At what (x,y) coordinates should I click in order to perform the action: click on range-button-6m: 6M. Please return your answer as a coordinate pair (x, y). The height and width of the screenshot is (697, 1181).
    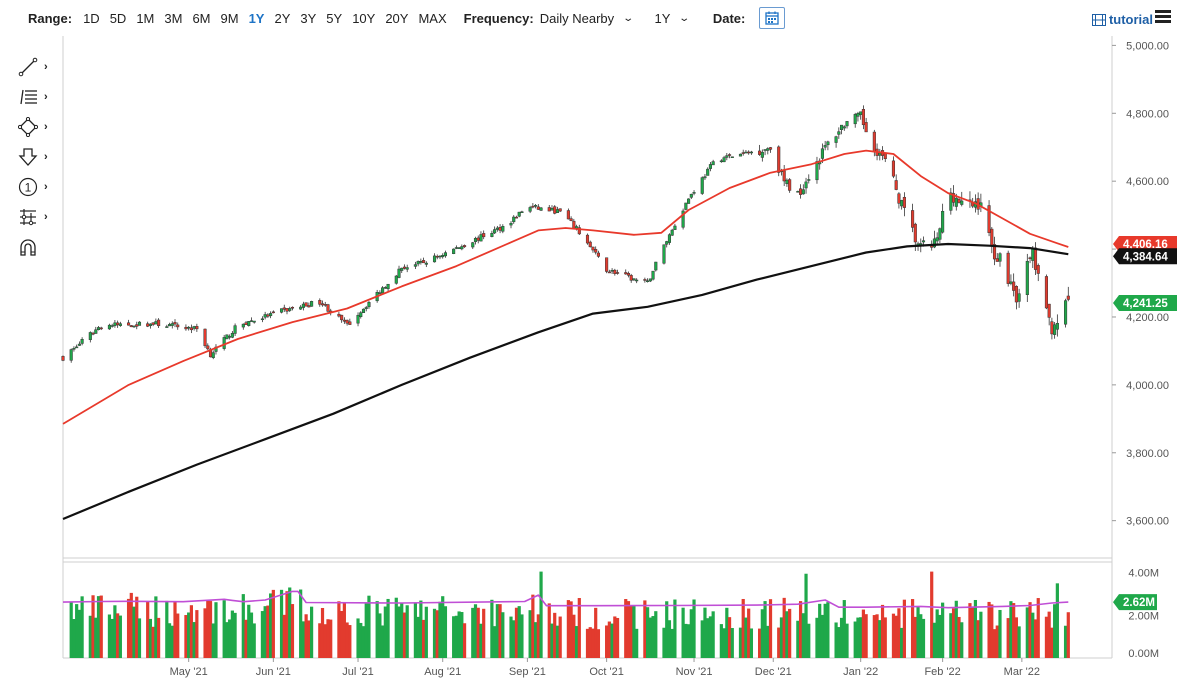
    Looking at the image, I should click on (201, 18).